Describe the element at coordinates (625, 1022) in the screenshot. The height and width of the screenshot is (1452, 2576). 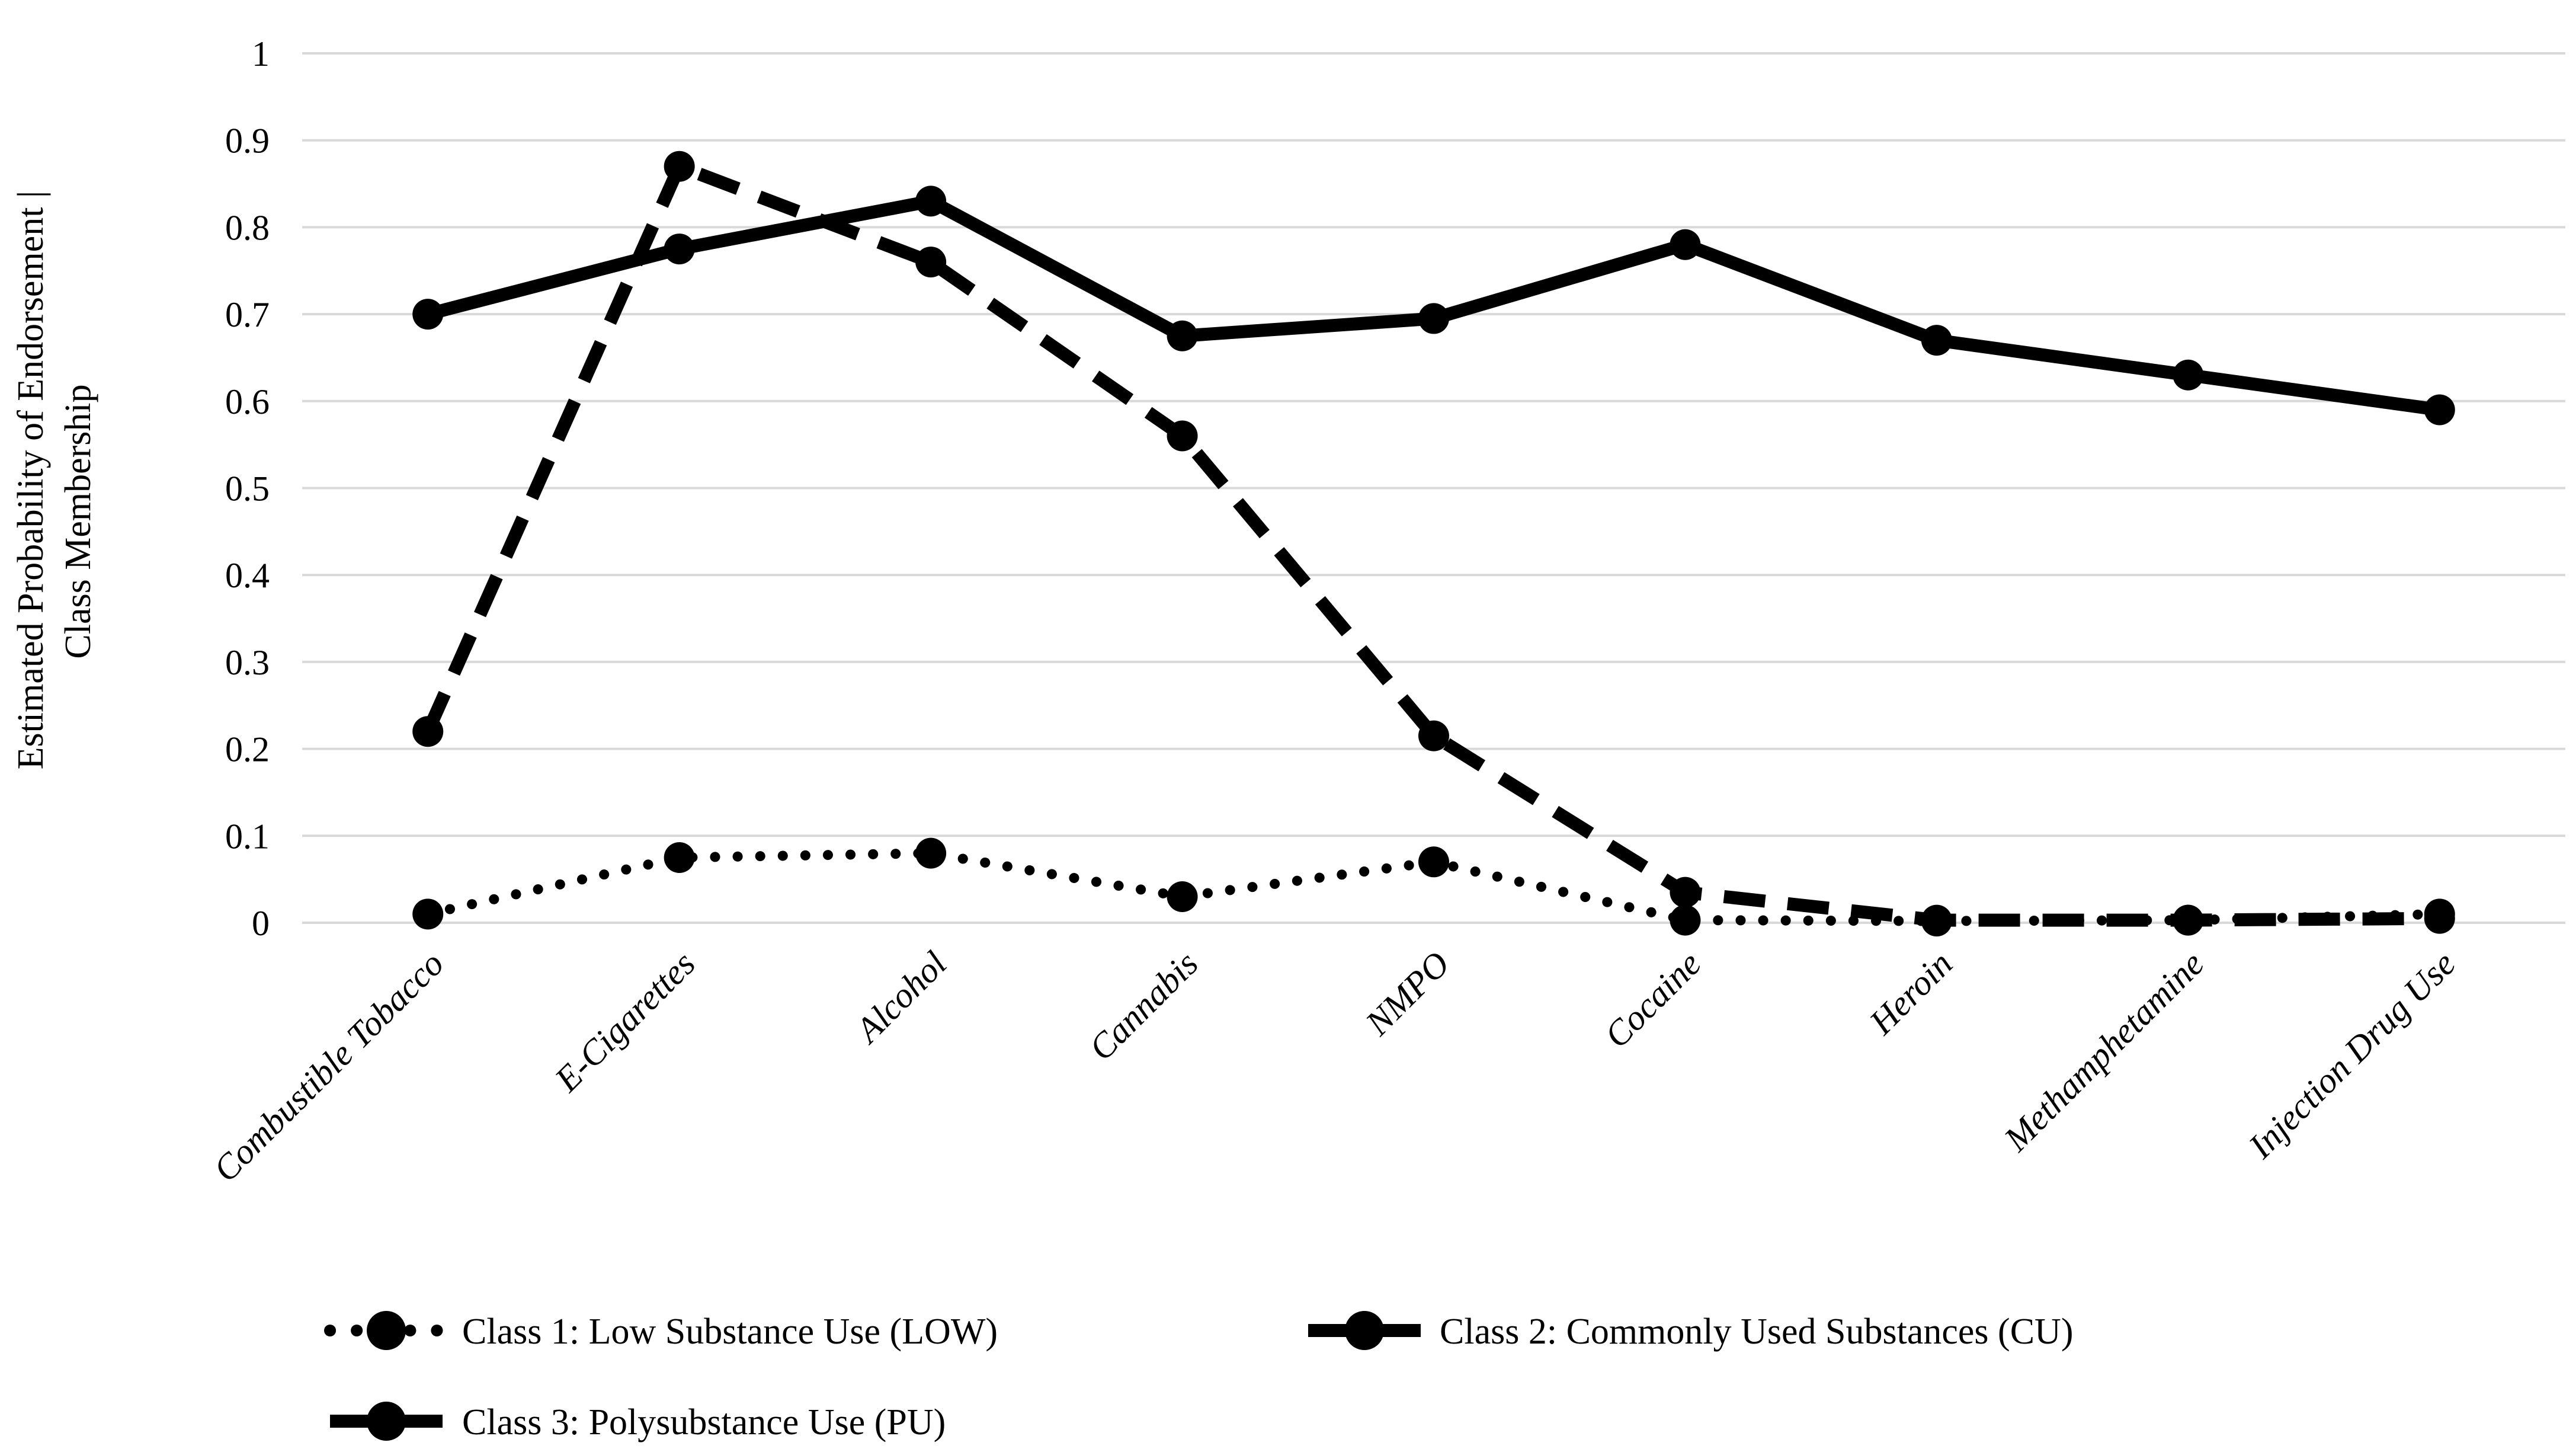
I see `x-category-label: E-Cigarettes` at that location.